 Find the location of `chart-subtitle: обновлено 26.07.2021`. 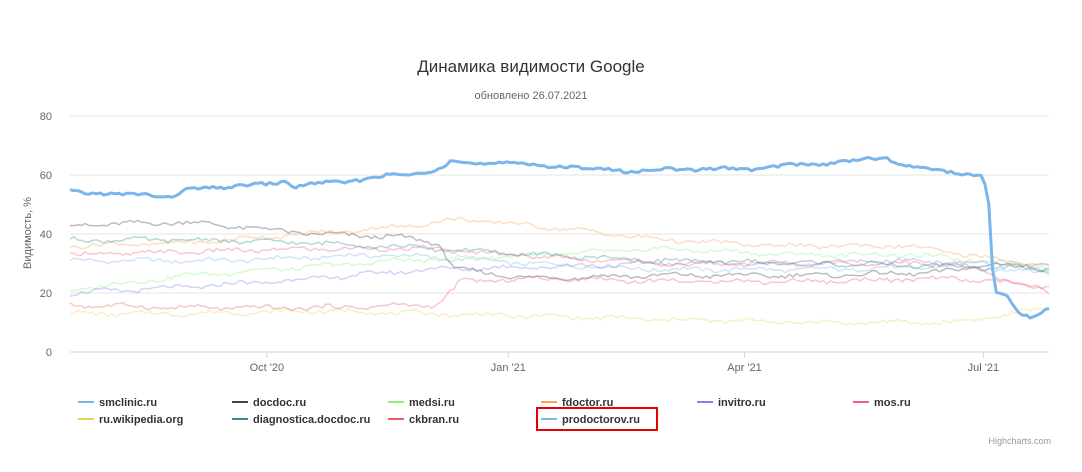

chart-subtitle: обновлено 26.07.2021 is located at coordinates (530, 96).